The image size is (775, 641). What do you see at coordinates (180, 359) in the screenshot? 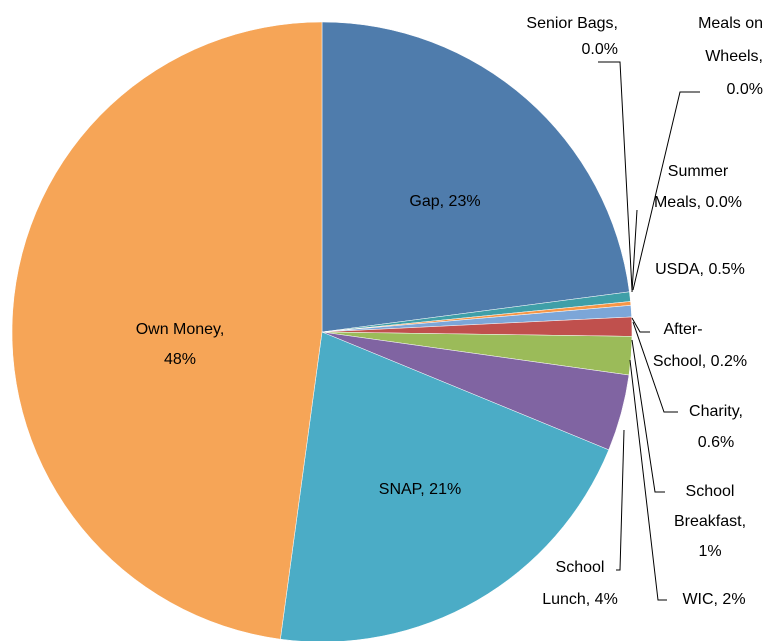
I see `data-label: 48%` at bounding box center [180, 359].